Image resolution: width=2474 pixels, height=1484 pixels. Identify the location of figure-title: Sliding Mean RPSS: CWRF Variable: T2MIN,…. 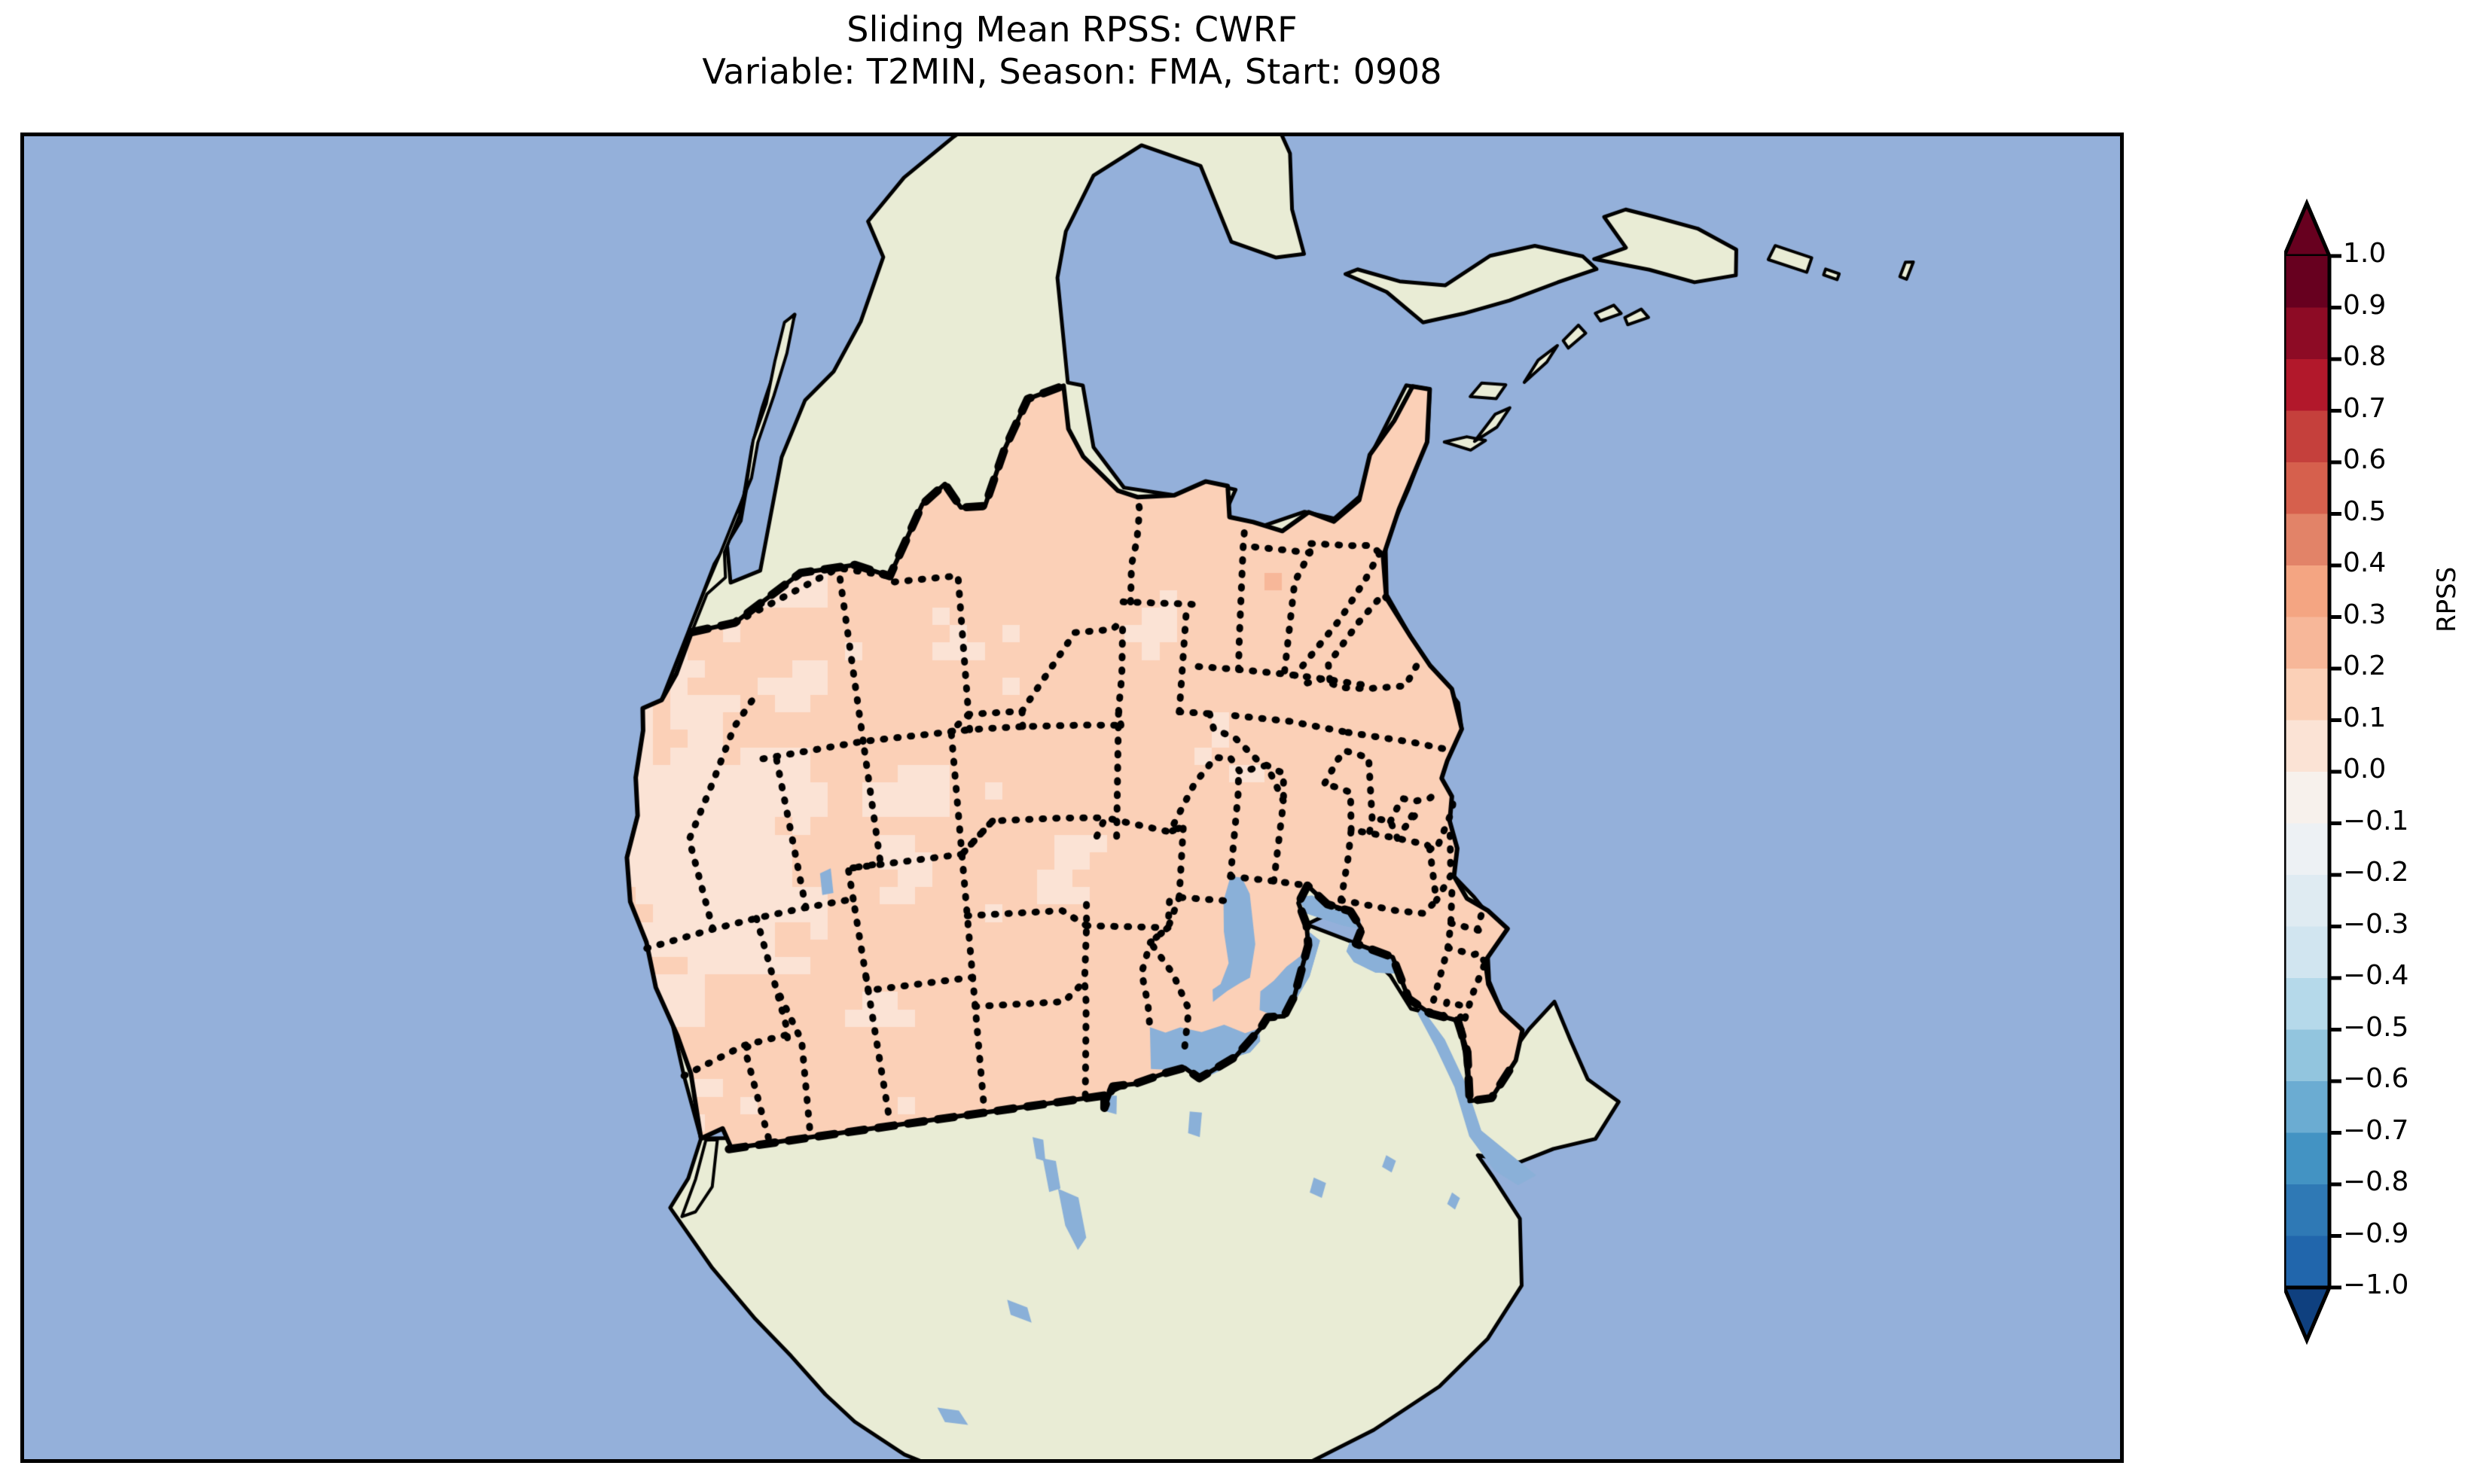
(1072, 46).